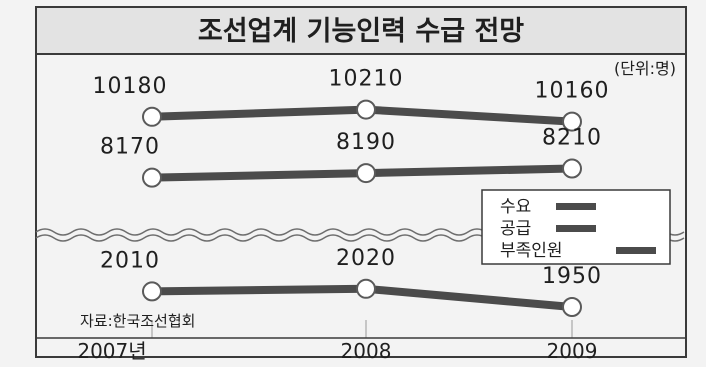  What do you see at coordinates (366, 79) in the screenshot?
I see `data-label-demand-1: 10210` at bounding box center [366, 79].